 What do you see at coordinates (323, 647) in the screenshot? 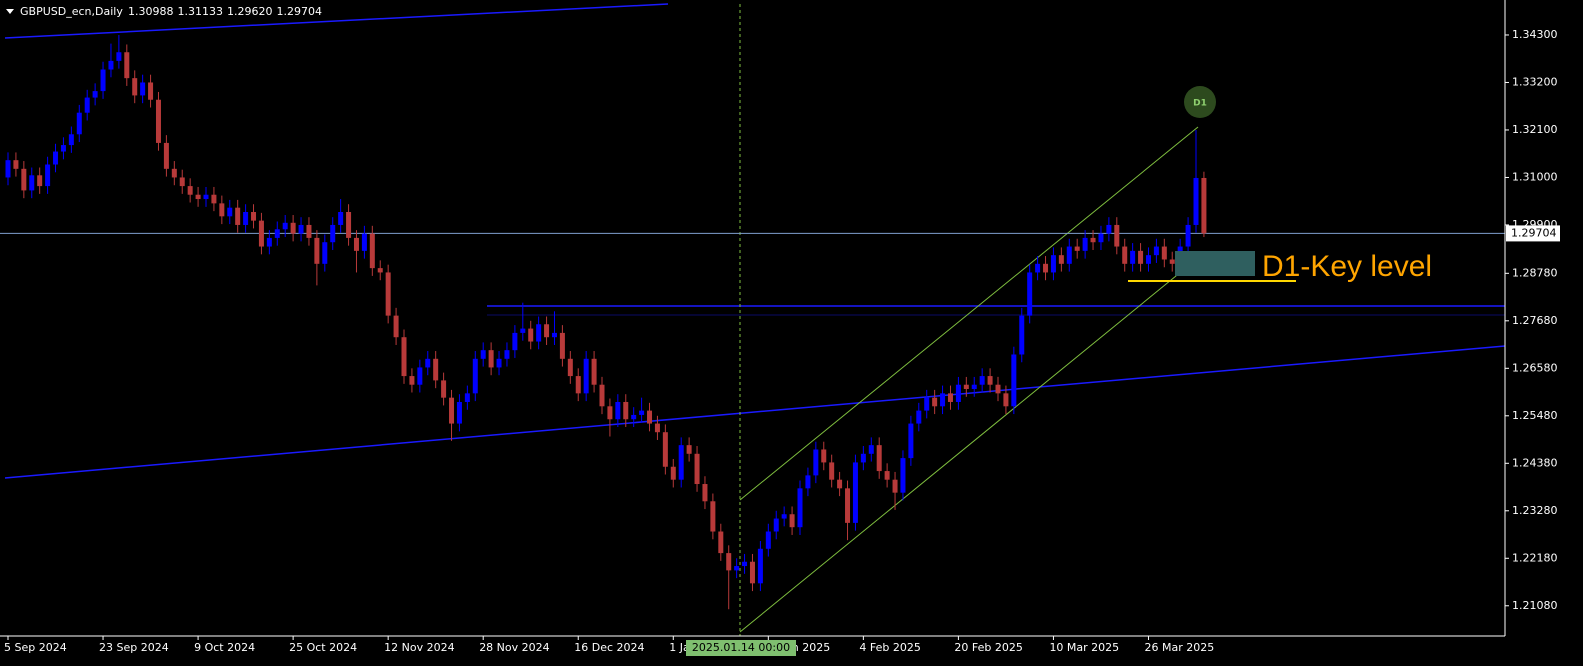
I see `x-tick-label: 25 Oct 2024` at bounding box center [323, 647].